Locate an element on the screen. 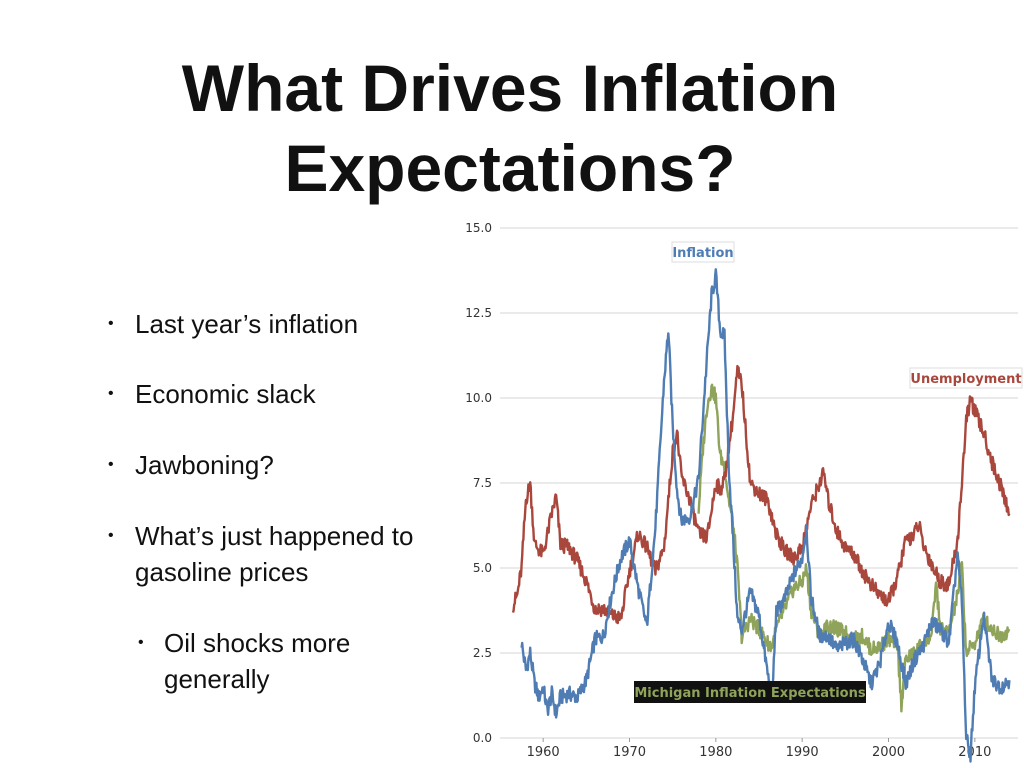 The width and height of the screenshot is (1024, 768). y-tick-label: 15.0 is located at coordinates (478, 228).